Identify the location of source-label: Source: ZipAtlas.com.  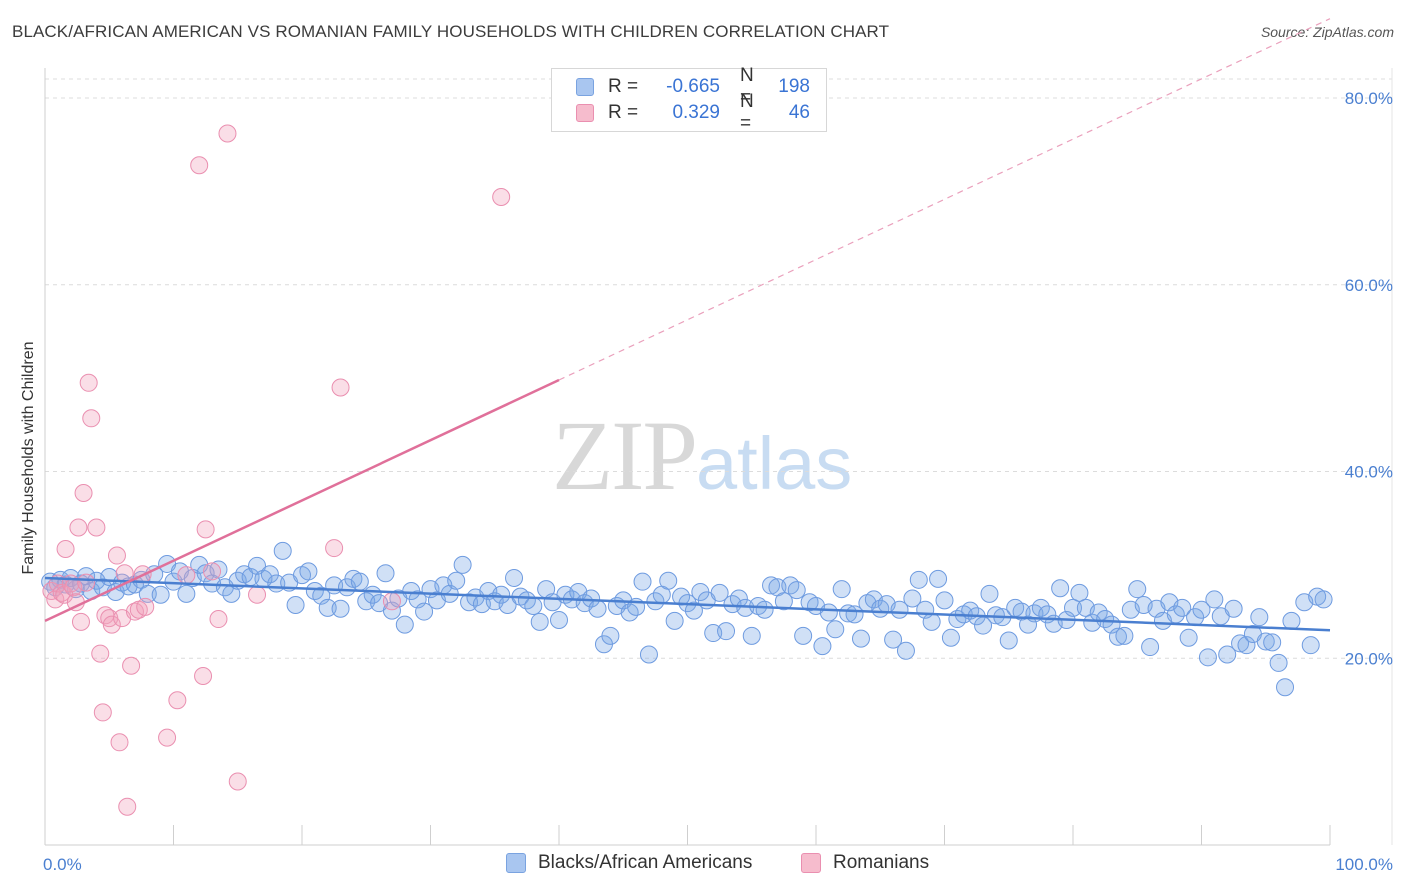
(1327, 32).